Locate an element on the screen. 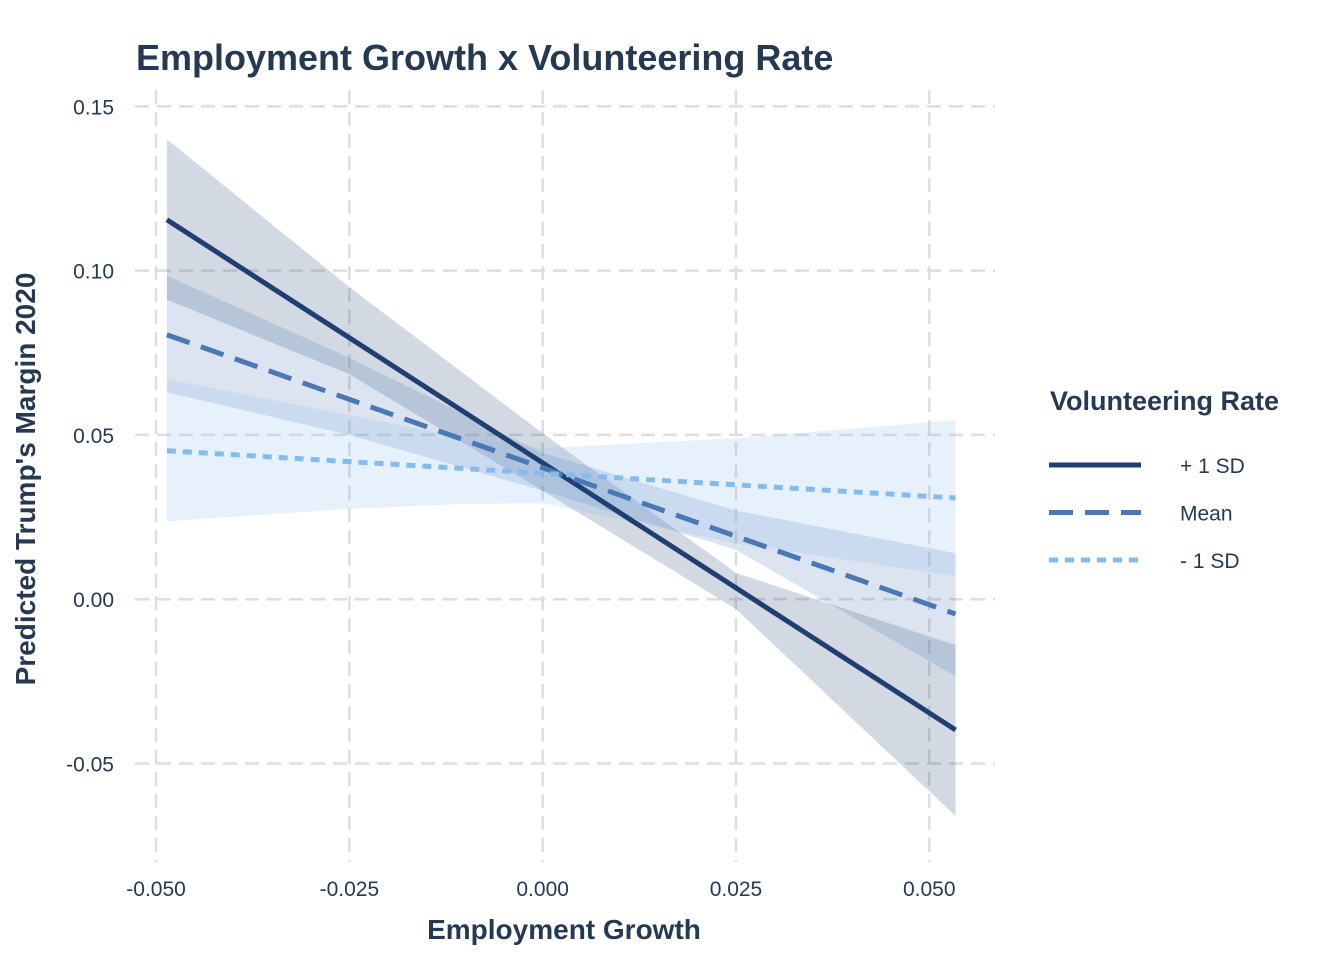  y-axis-ticks: 0.15 0.10 0.05 0.00 -0.05 is located at coordinates (90, 436).